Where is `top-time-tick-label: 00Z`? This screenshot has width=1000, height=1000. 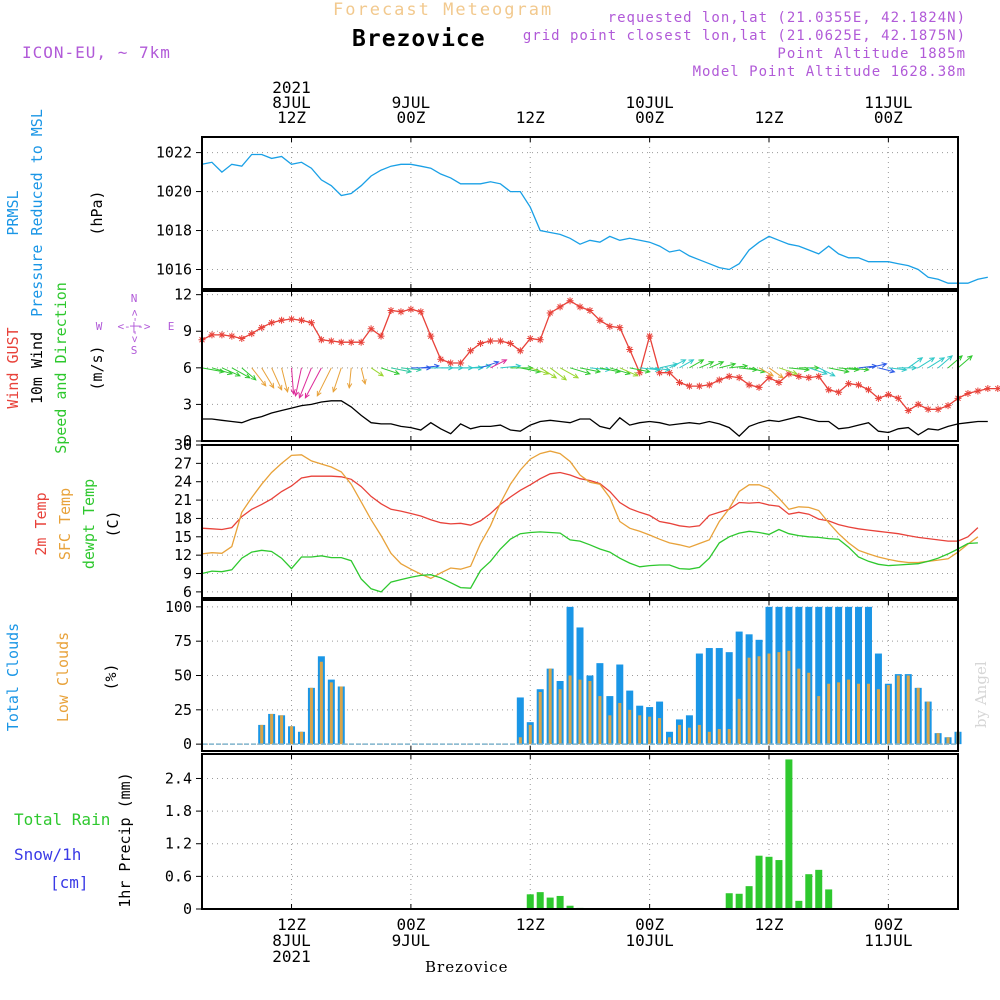 top-time-tick-label: 00Z is located at coordinates (410, 117).